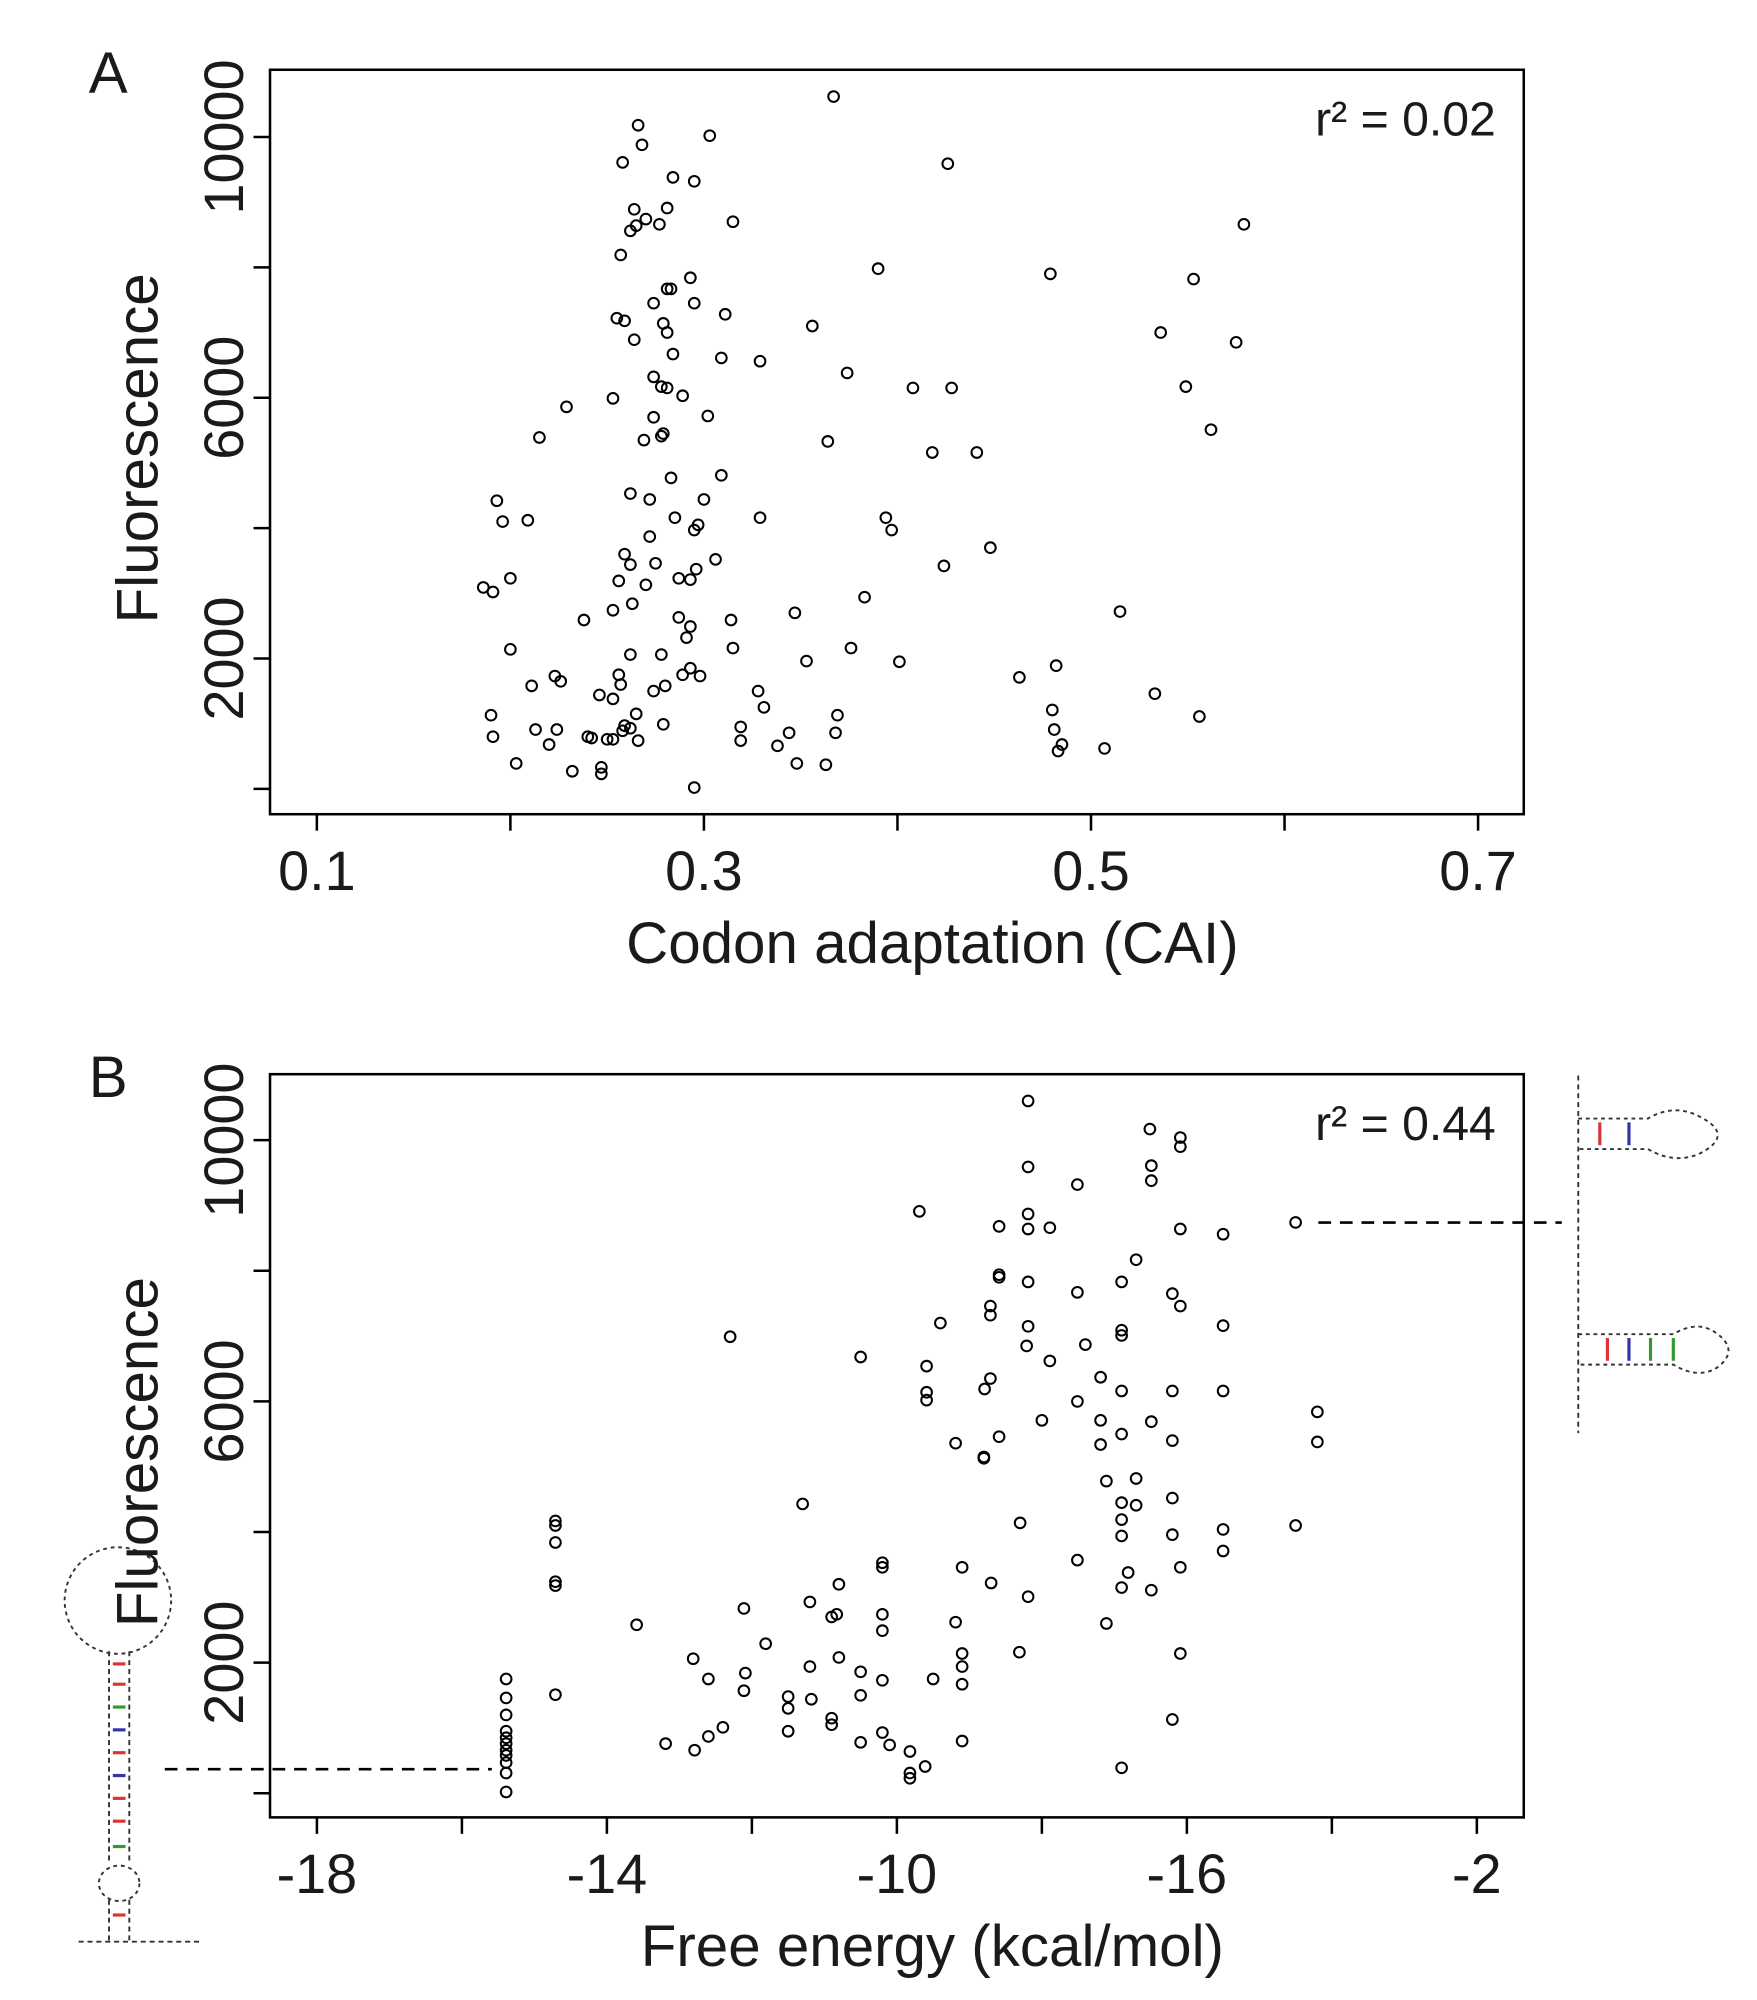 This screenshot has width=1757, height=2000. I want to click on y-tick-label: 6000, so click(224, 1401).